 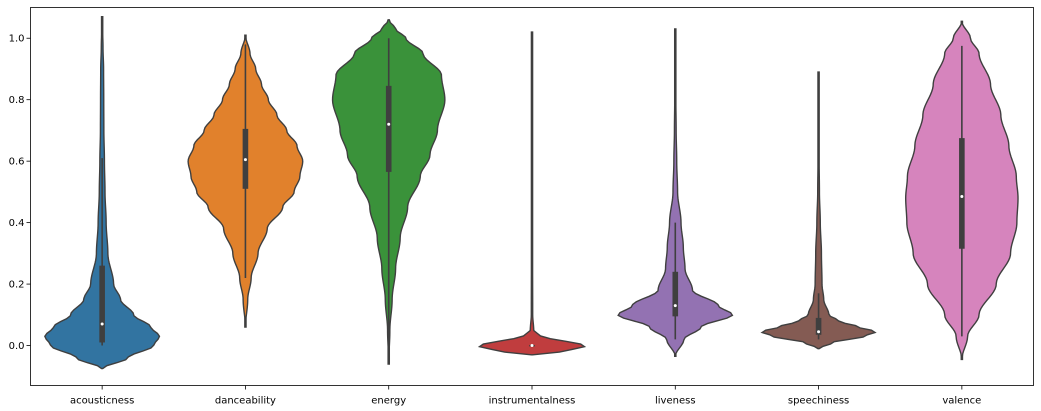 I want to click on x-tick-label: acousticness, so click(x=102, y=401).